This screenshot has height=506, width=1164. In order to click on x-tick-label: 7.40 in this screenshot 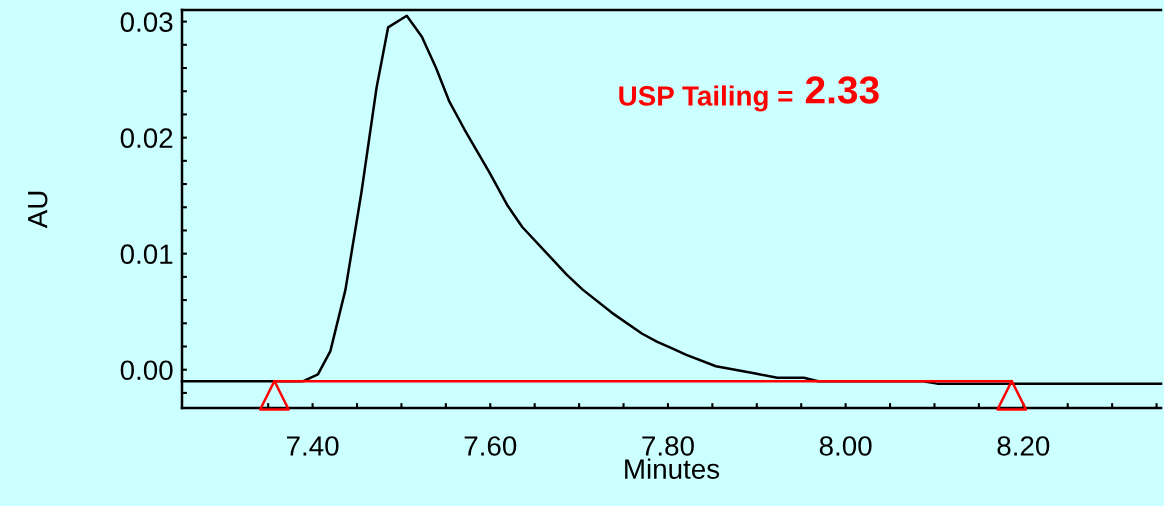, I will do `click(312, 446)`.